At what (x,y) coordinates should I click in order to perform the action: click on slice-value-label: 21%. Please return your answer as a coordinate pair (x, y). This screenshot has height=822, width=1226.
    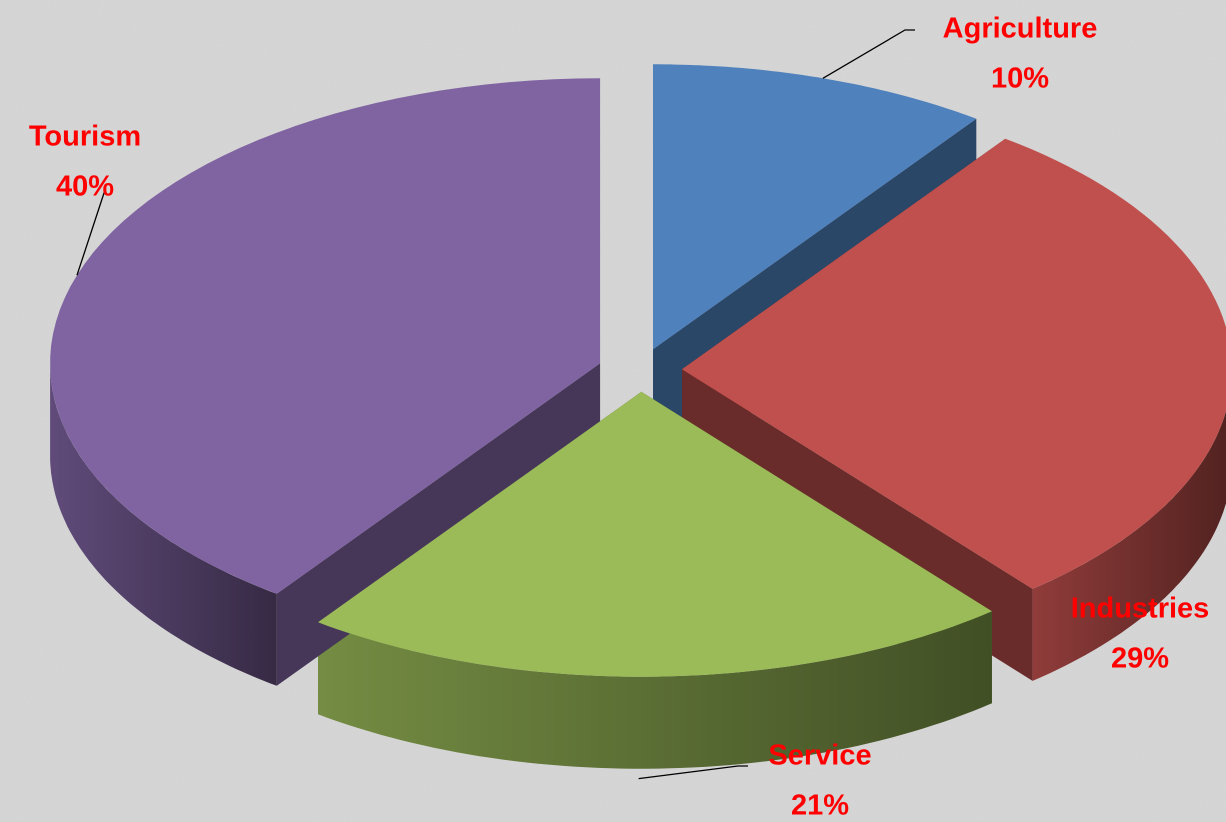
    Looking at the image, I should click on (820, 806).